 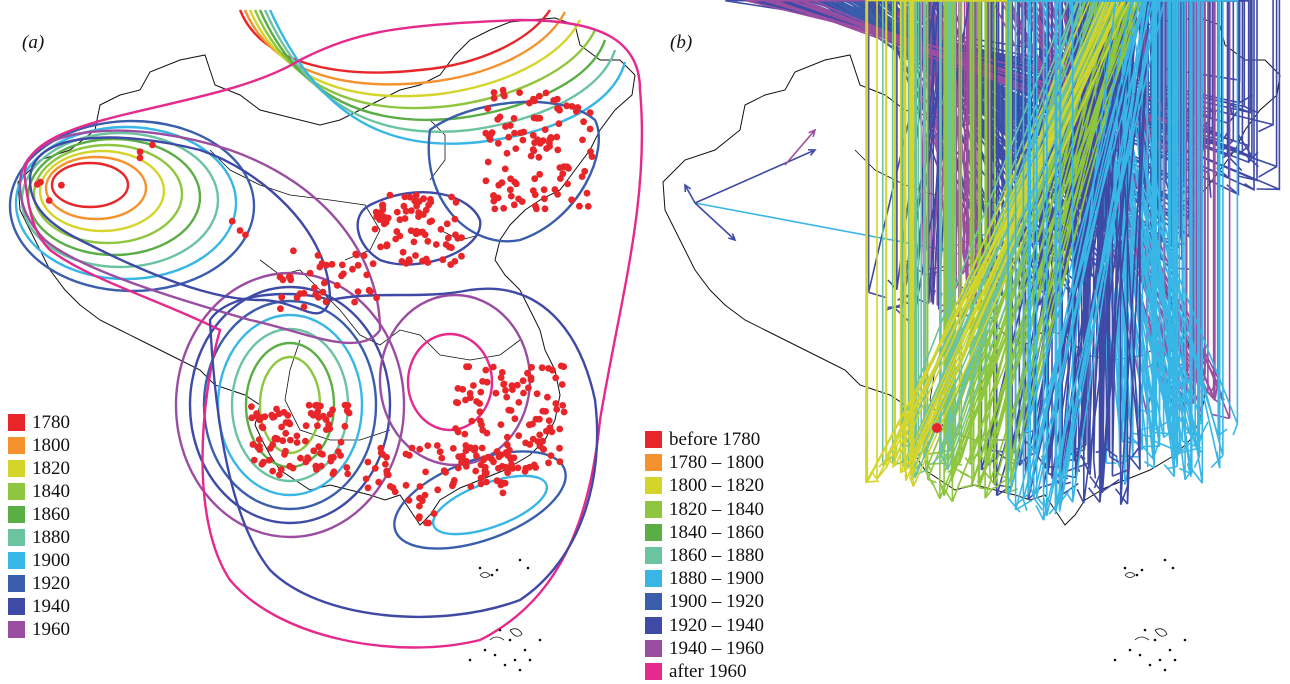 I want to click on legend-label: 1820 – 1840, so click(x=716, y=509).